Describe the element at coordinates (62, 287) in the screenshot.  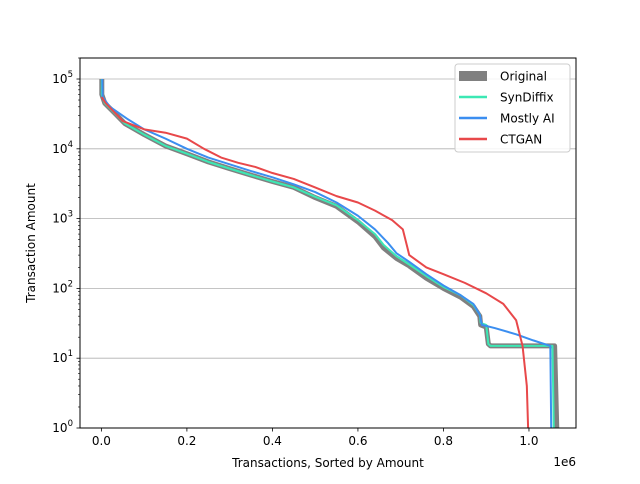
I see `y-tick-label: 10²` at that location.